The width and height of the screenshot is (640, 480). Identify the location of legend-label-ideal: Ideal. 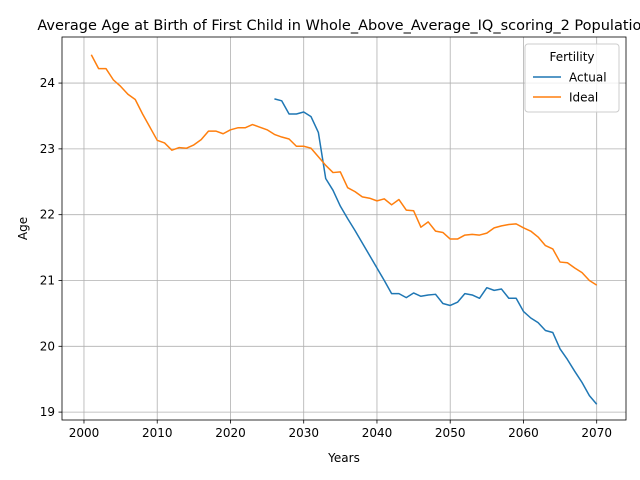
(583, 98).